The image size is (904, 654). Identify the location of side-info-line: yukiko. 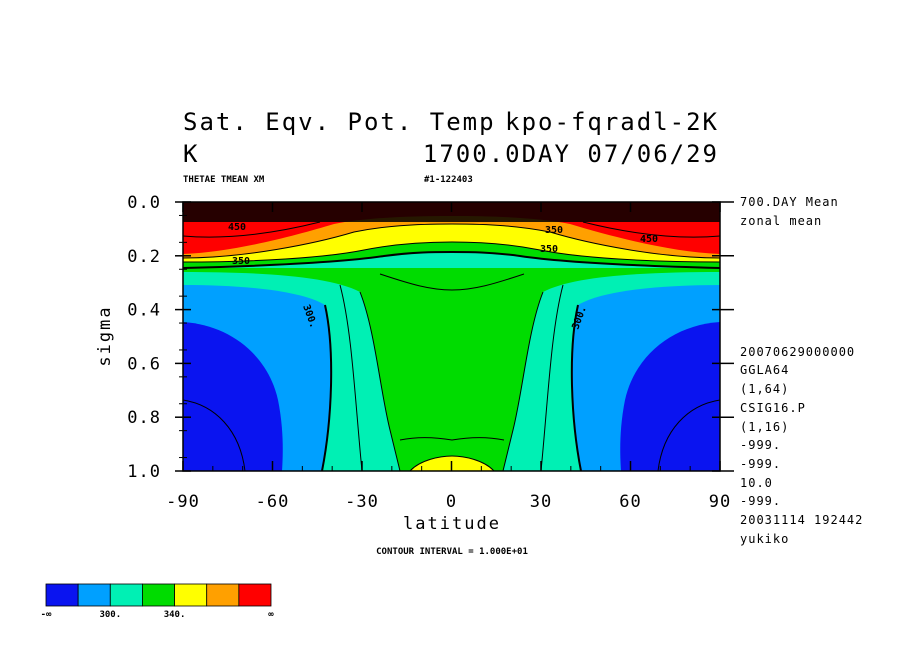
(764, 539).